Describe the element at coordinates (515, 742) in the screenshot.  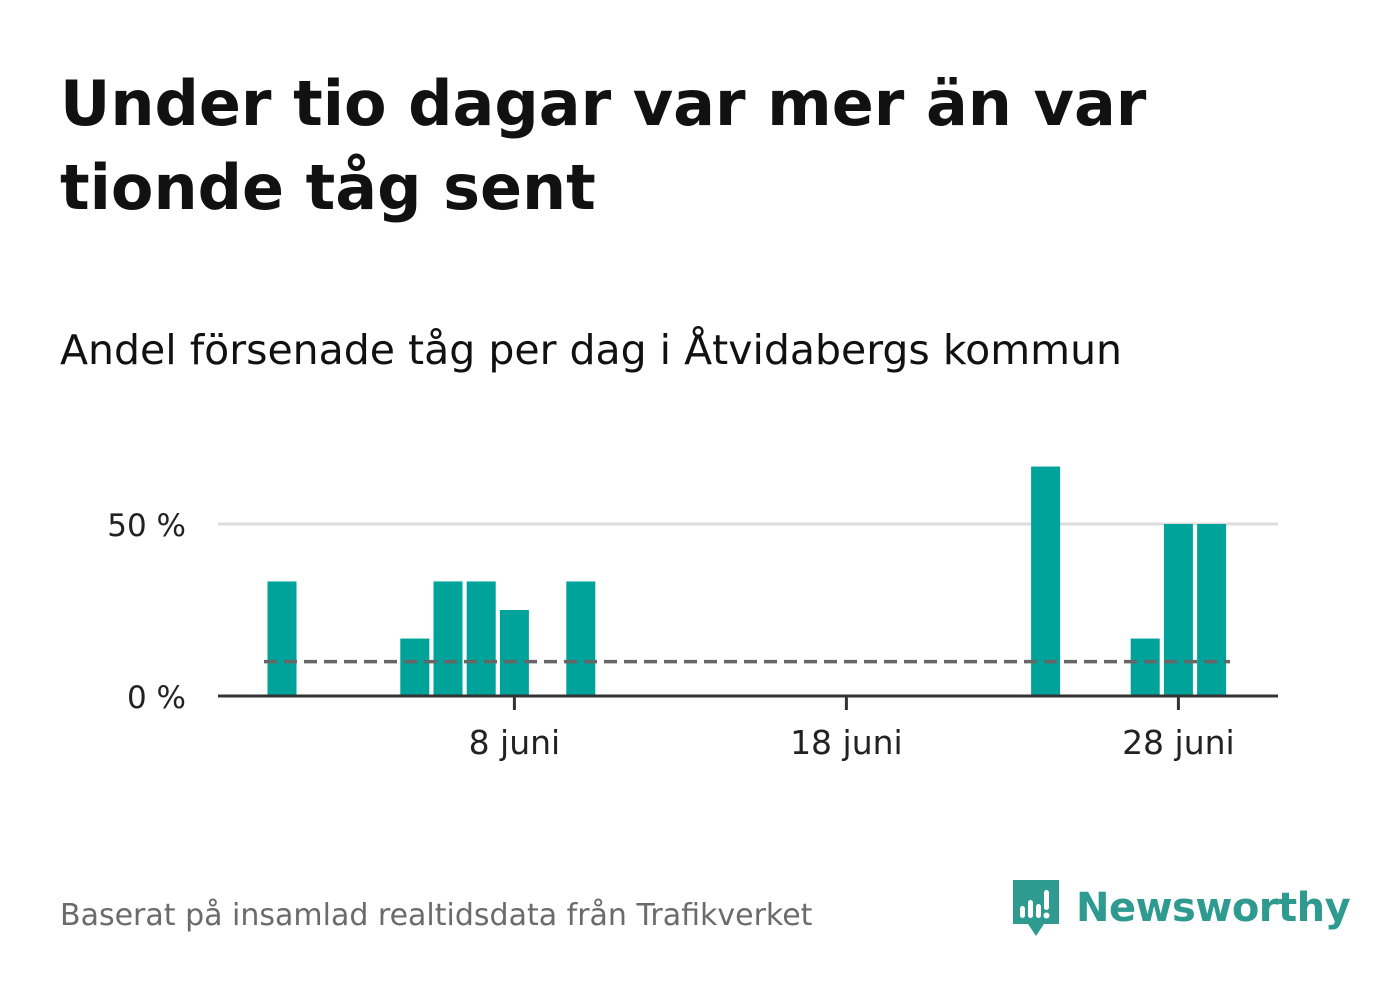
I see `x-tick-label: 8 juni` at that location.